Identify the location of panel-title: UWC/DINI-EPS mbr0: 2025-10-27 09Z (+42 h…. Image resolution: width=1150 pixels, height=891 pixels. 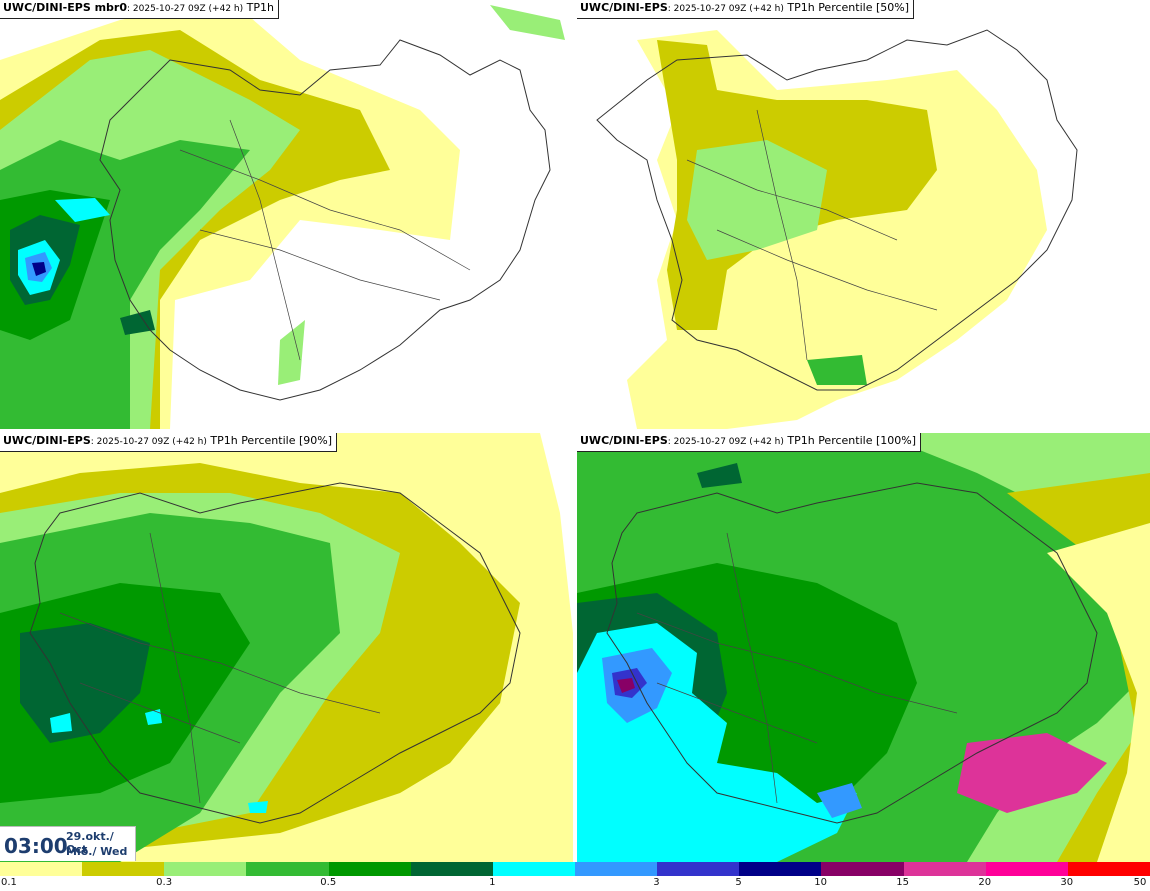
(139, 9).